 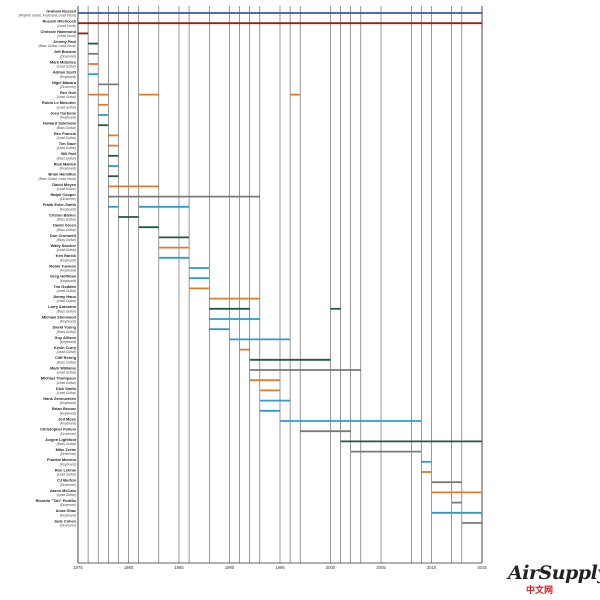 I want to click on member-name: Anna Ghaz, so click(x=66, y=510).